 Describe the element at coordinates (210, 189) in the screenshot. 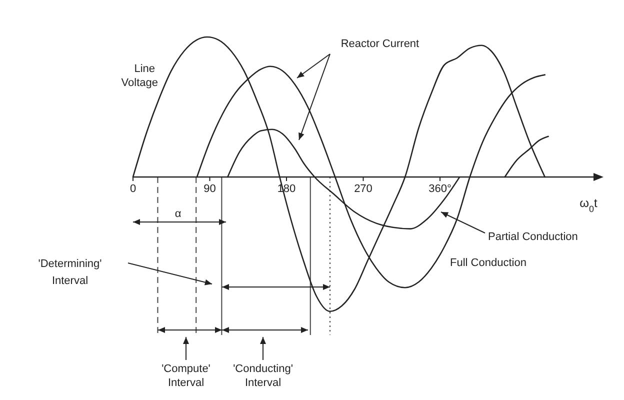

I see `x-tick-label: 90` at that location.